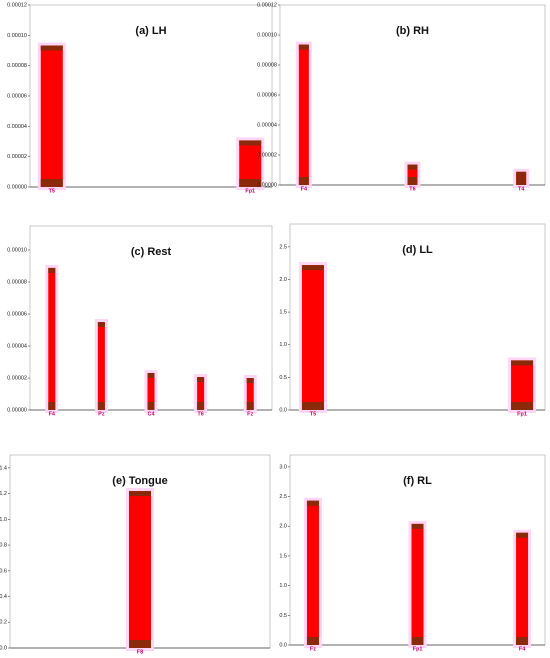 The height and width of the screenshot is (658, 550). What do you see at coordinates (140, 652) in the screenshot?
I see `x-tick-label: F8` at bounding box center [140, 652].